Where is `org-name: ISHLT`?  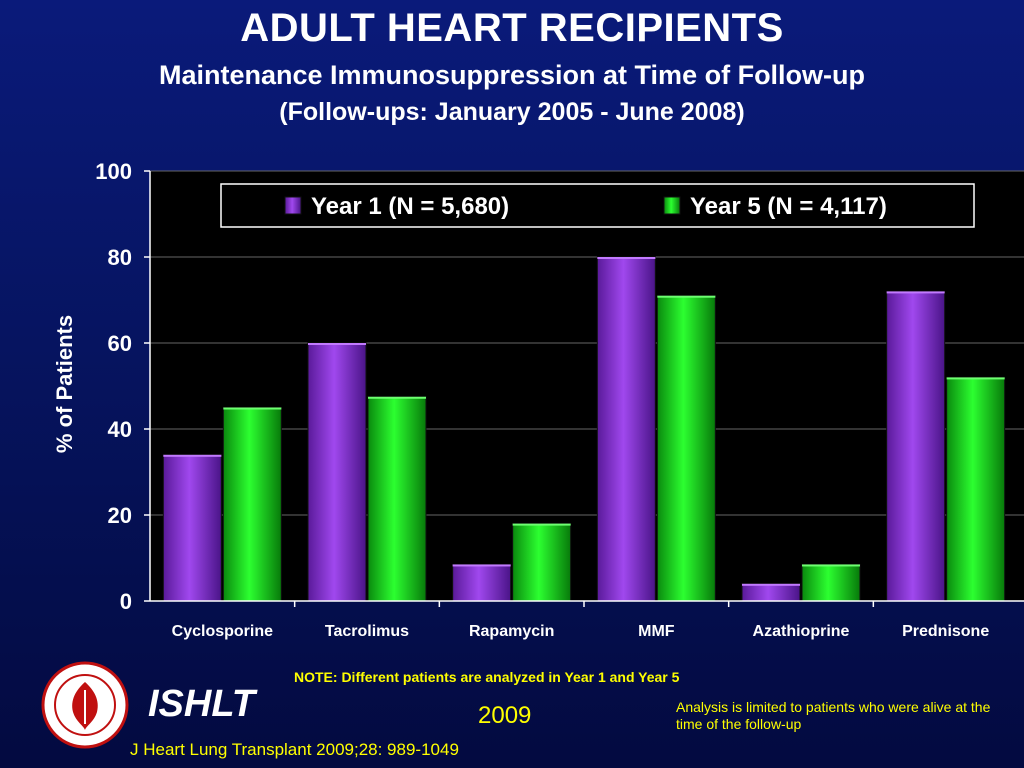 org-name: ISHLT is located at coordinates (201, 704).